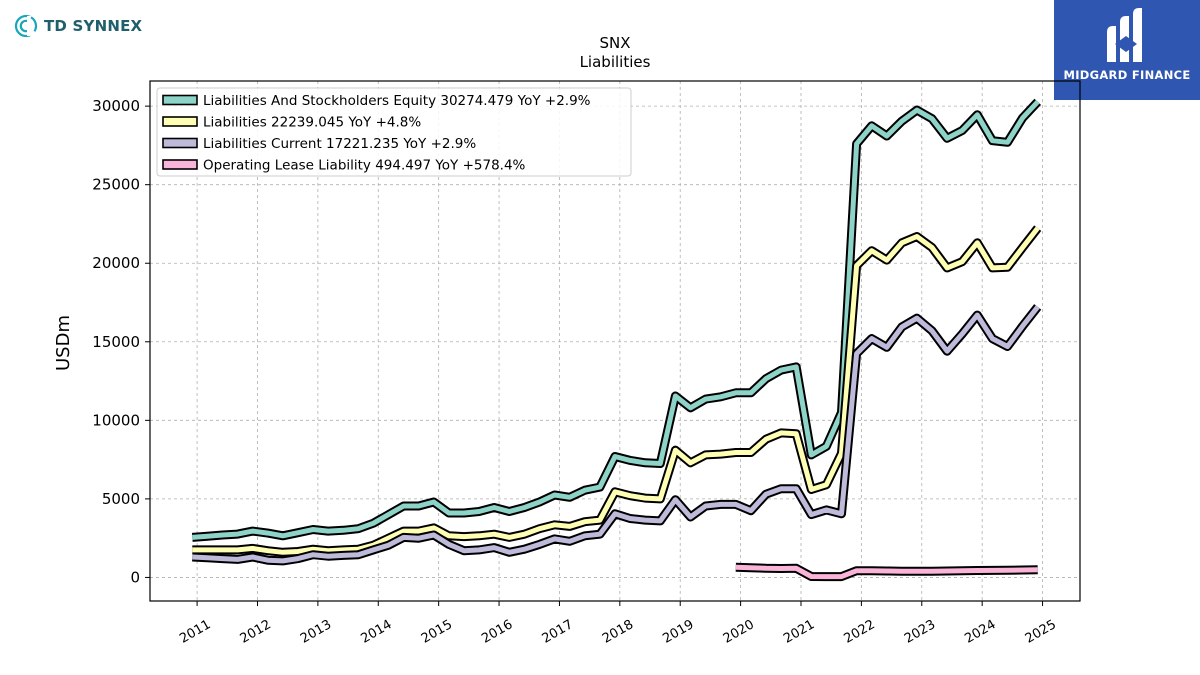 Image resolution: width=1200 pixels, height=675 pixels. Describe the element at coordinates (339, 144) in the screenshot. I see `legend-label: Liabilities Current 17221.235 YoY +2.9%` at that location.